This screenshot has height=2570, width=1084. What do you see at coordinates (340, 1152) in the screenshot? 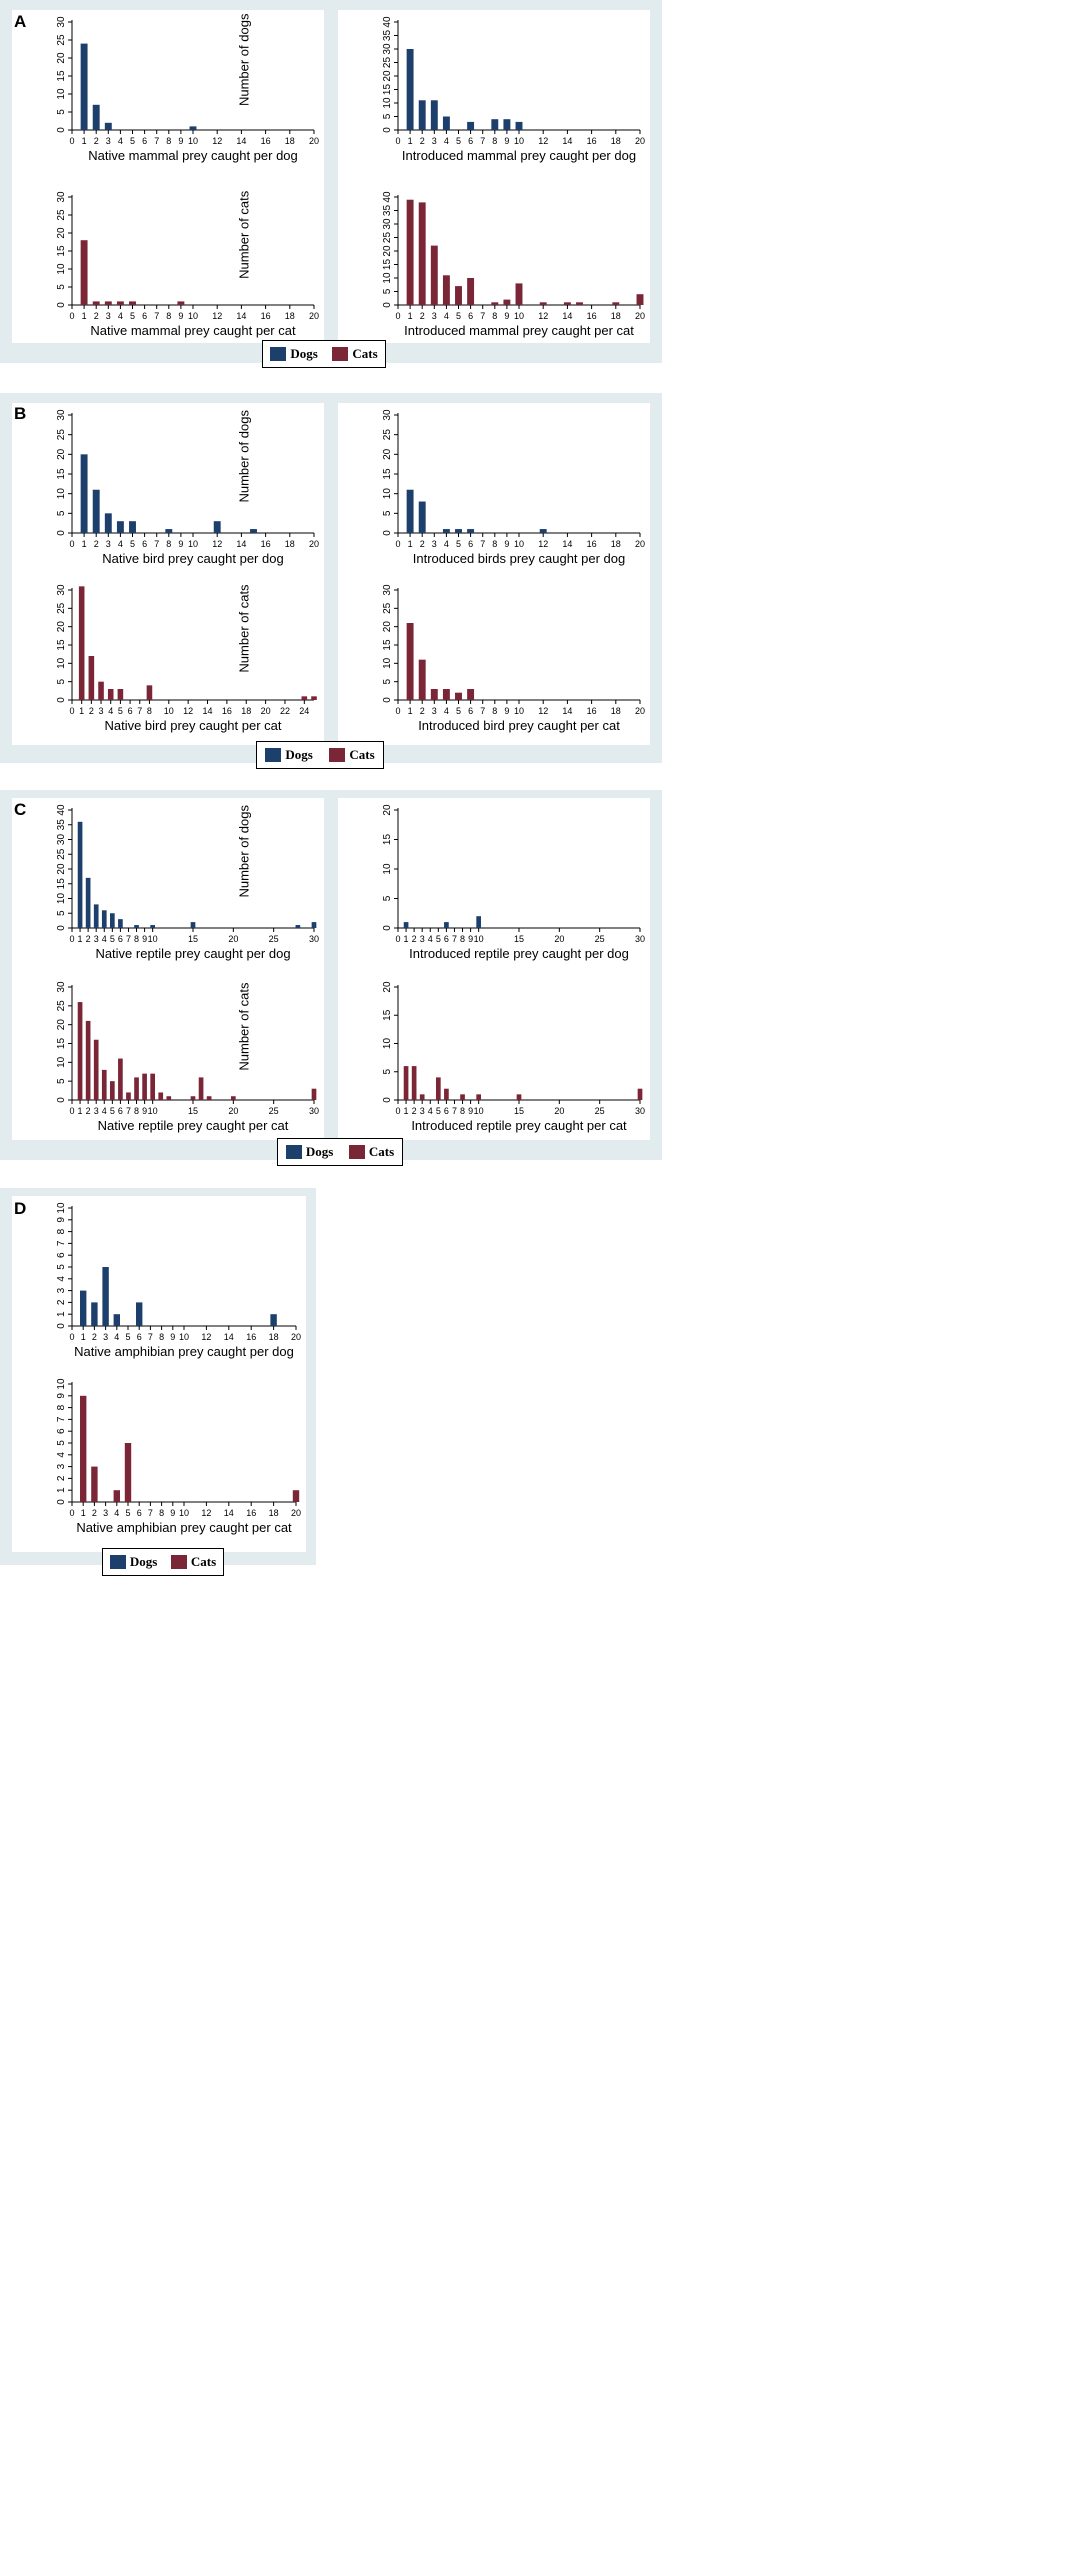
I see `legend-c: Dogs Cats` at bounding box center [340, 1152].